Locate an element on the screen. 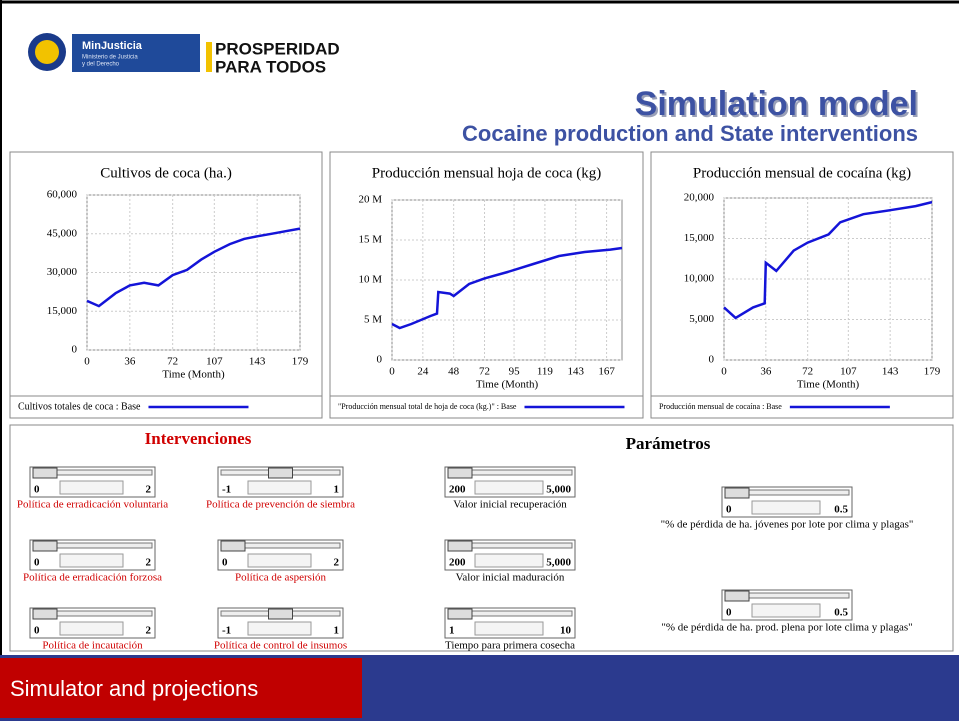  section-title: Intervenciones is located at coordinates (198, 438).